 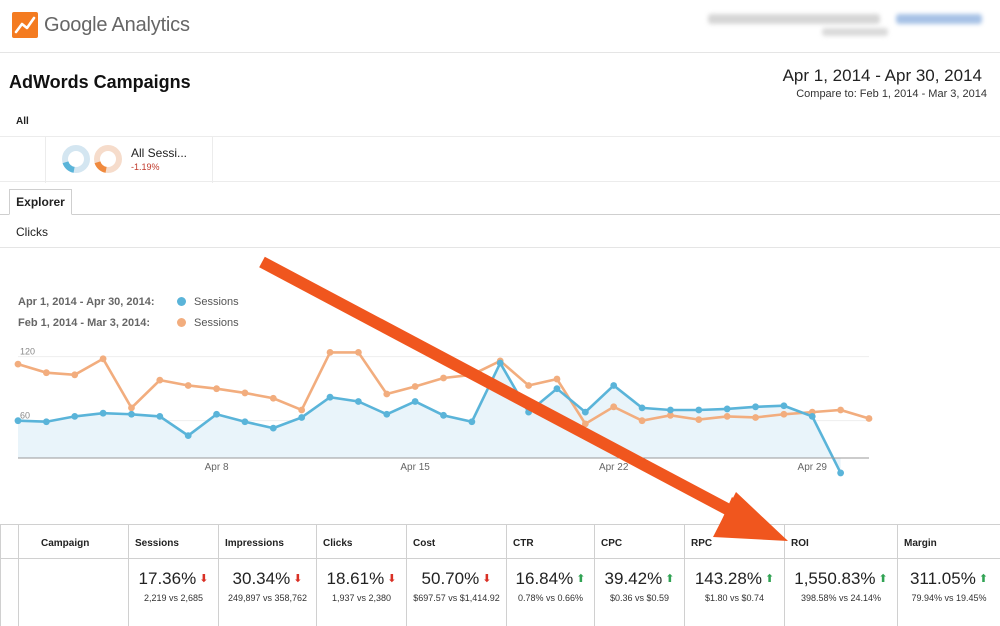 I want to click on column-header-campaign: Campaign, so click(x=73, y=542).